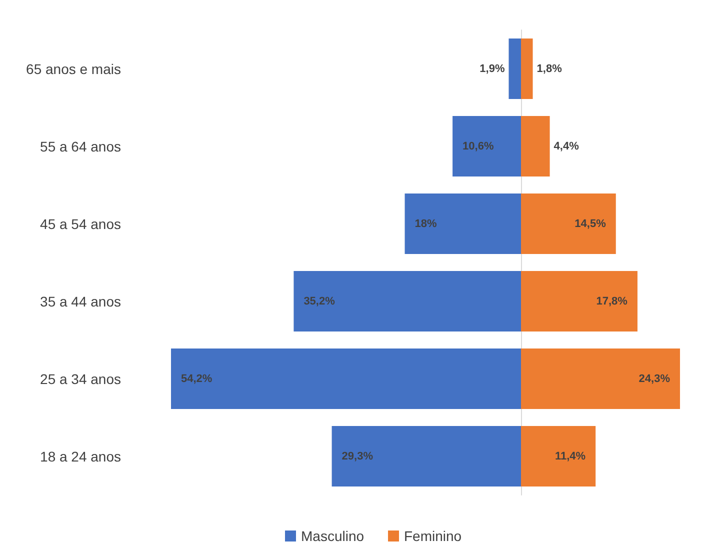  Describe the element at coordinates (590, 224) in the screenshot. I see `data-label: 14,5%` at that location.